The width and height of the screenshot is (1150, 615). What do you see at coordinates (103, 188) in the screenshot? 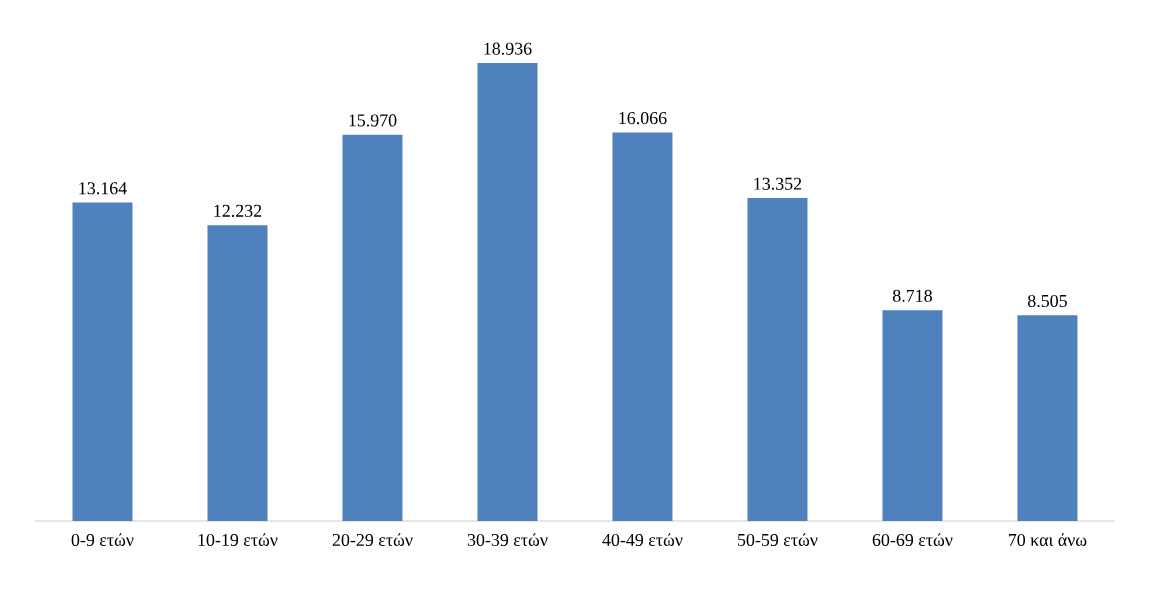
I see `data-label: 13.164` at bounding box center [103, 188].